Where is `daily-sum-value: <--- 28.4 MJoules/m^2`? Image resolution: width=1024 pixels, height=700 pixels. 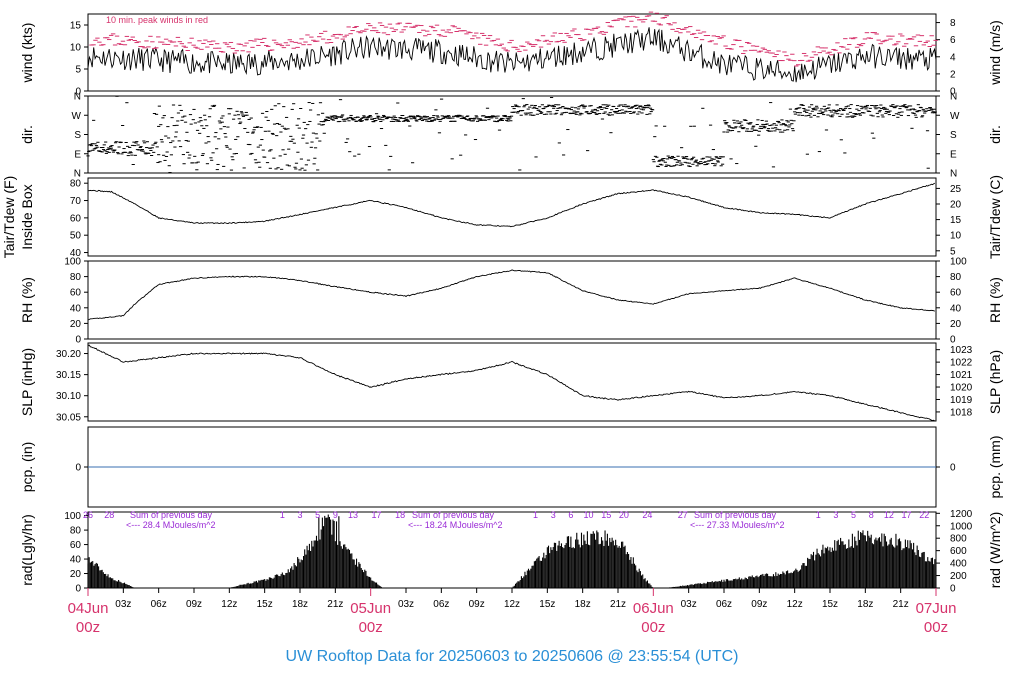 daily-sum-value: <--- 28.4 MJoules/m^2 is located at coordinates (171, 525).